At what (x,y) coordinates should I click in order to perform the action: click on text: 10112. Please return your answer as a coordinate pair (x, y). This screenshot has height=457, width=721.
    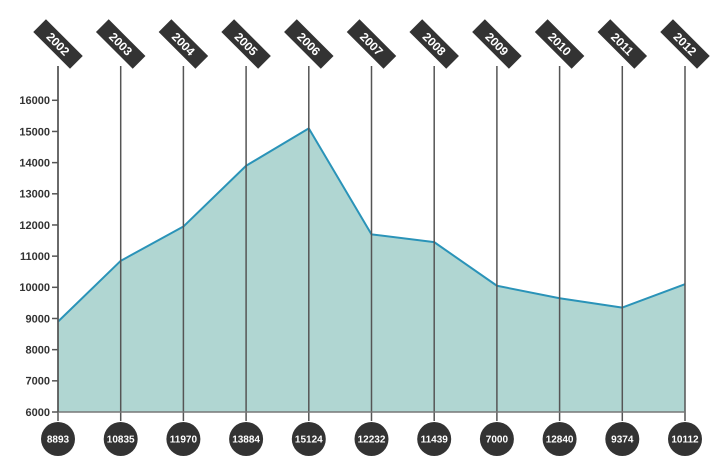
    Looking at the image, I should click on (685, 440).